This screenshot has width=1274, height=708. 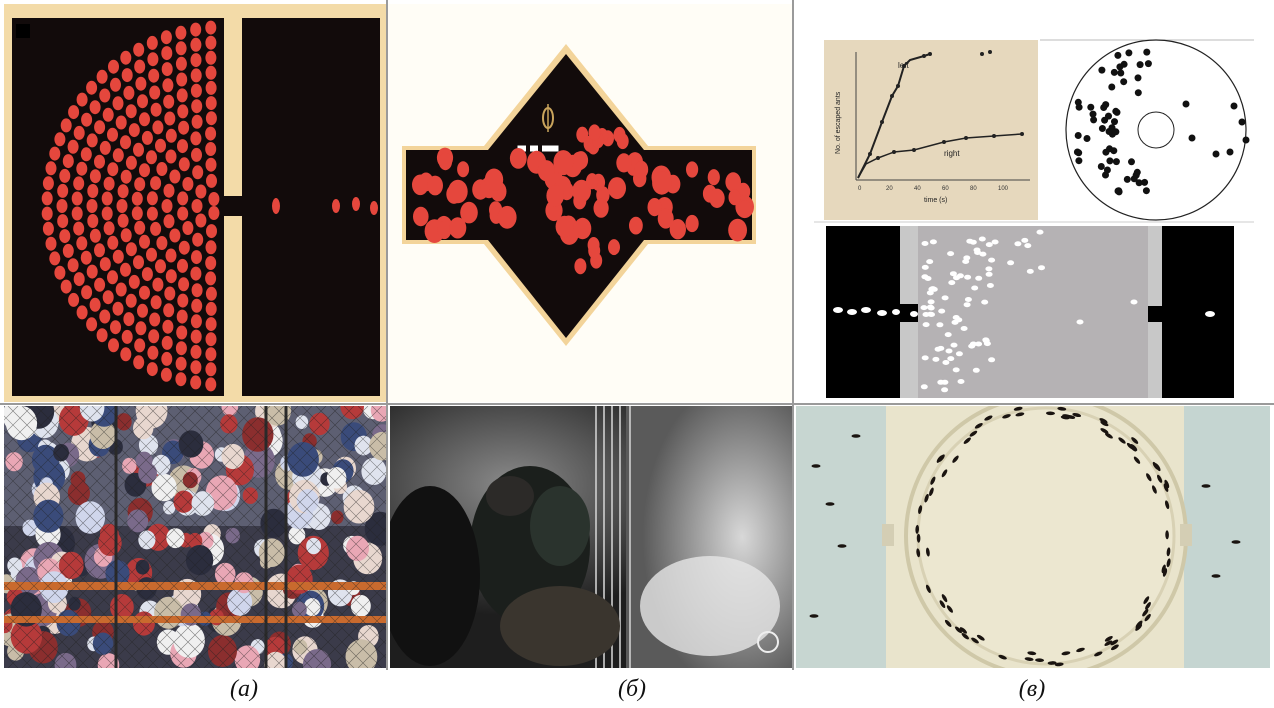 I want to click on plot-xlabel: time (s), so click(x=935, y=200).